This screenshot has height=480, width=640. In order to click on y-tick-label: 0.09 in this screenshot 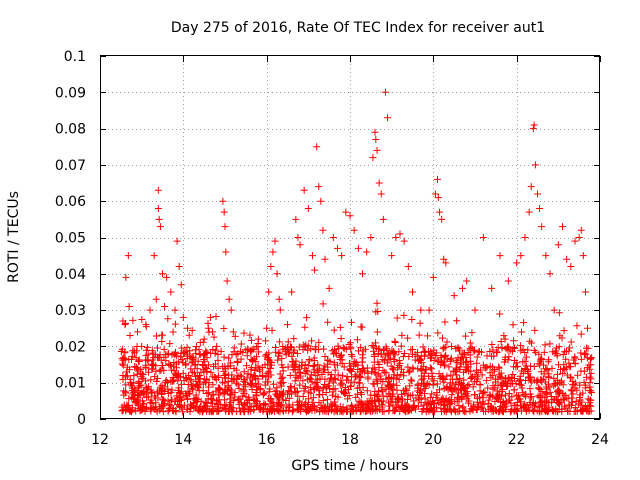, I will do `click(70, 93)`.